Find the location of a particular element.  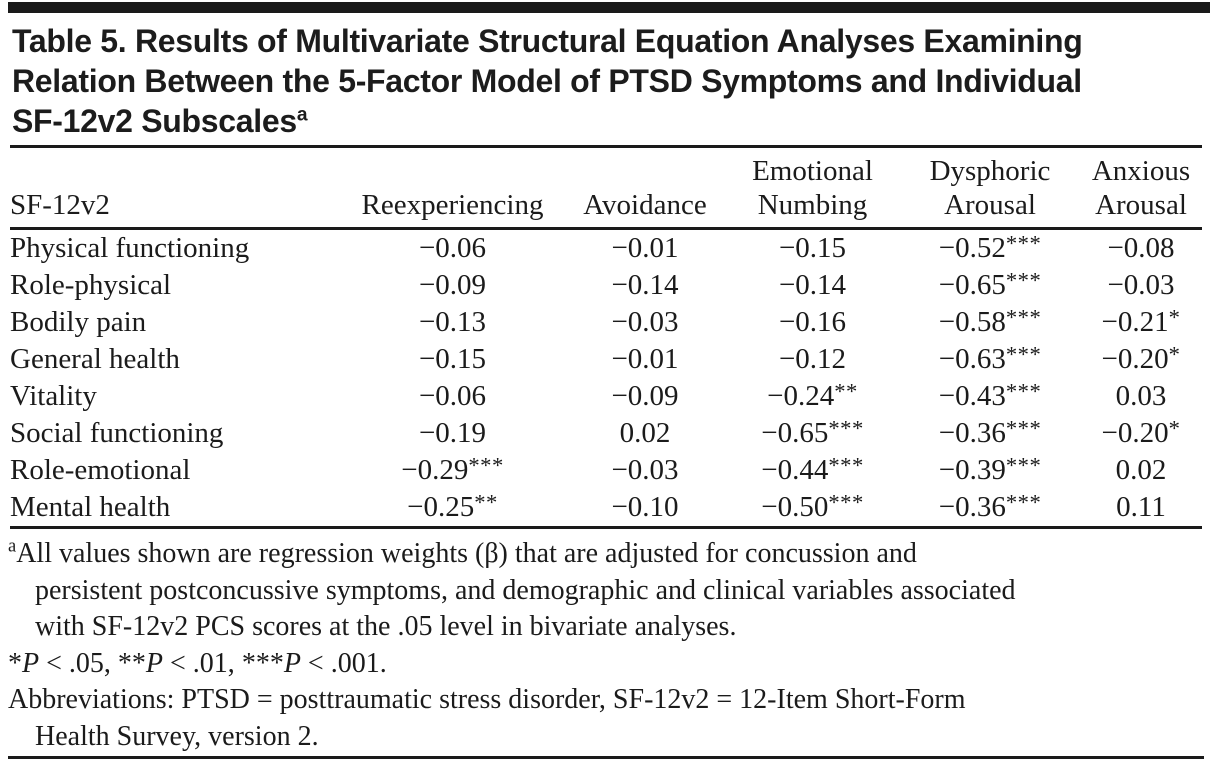

cell-value: −0.21* is located at coordinates (1141, 321).